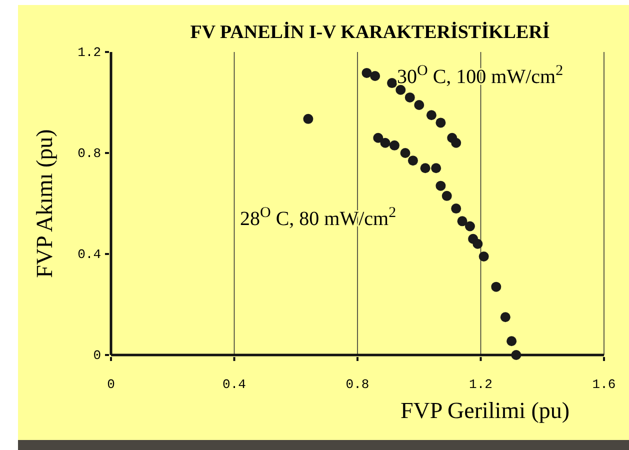 The height and width of the screenshot is (450, 629). What do you see at coordinates (358, 384) in the screenshot?
I see `x-tick-label: 0.8` at bounding box center [358, 384].